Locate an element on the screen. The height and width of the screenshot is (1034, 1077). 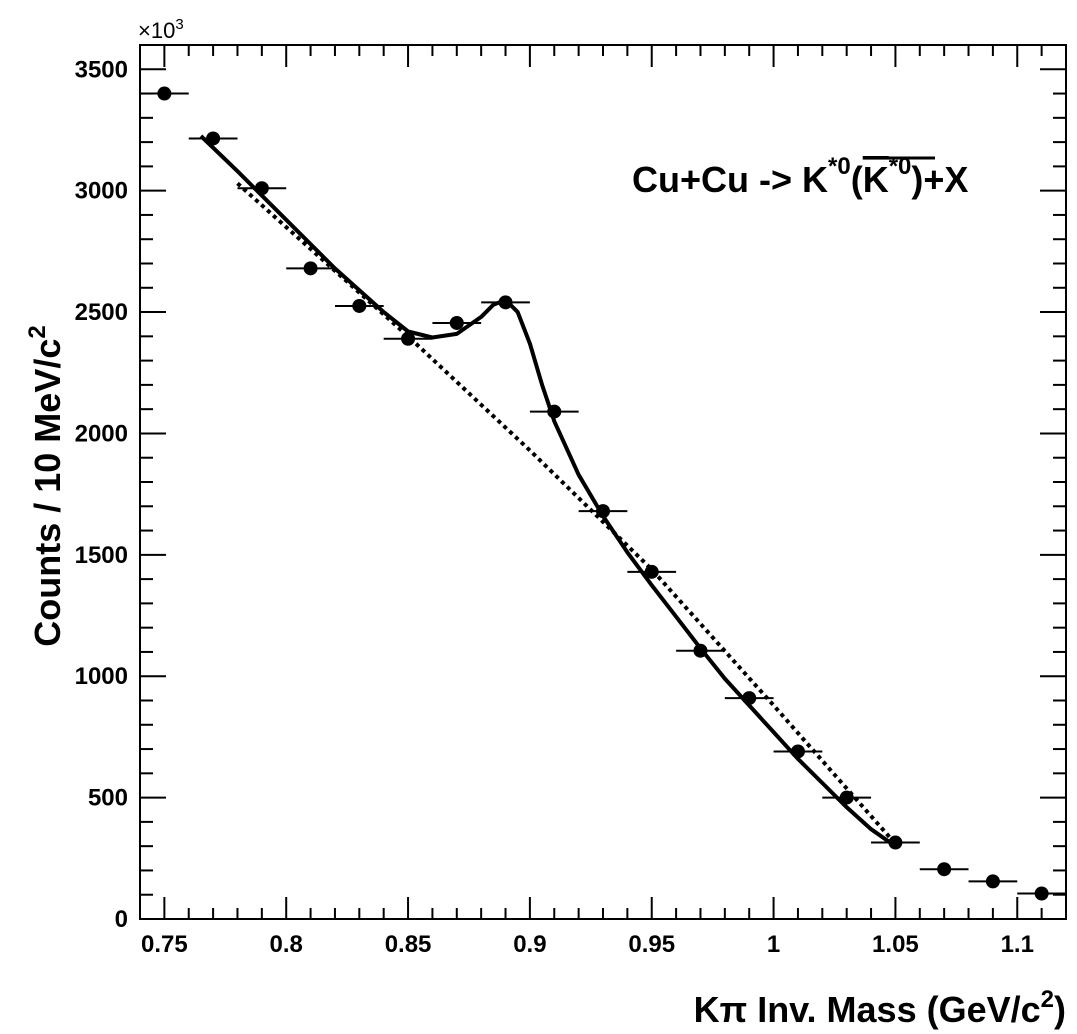
y-axis-label: Counts / 10 MeV/c2 is located at coordinates (46, 485).